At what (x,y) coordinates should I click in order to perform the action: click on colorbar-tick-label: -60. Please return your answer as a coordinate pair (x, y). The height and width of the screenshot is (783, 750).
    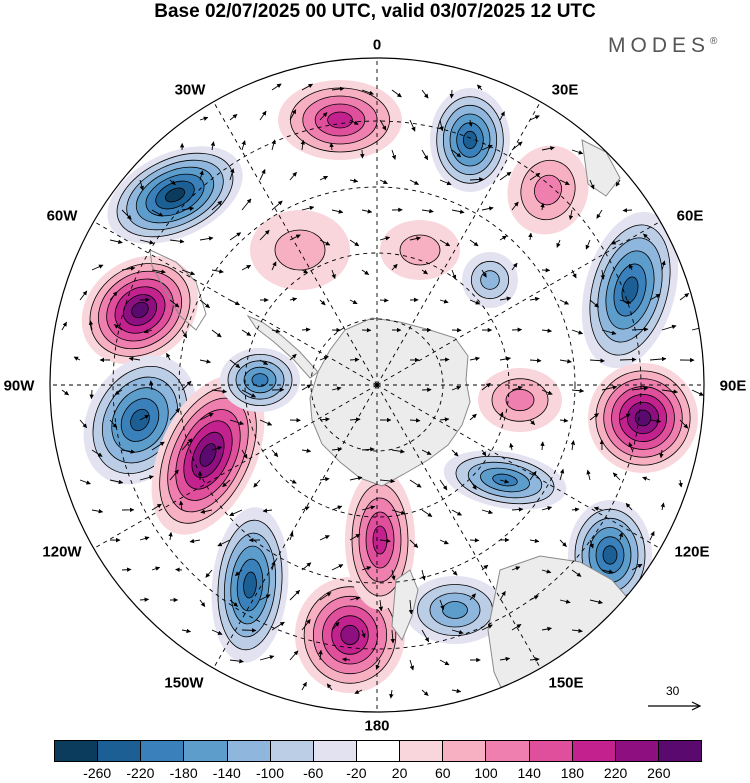
    Looking at the image, I should click on (313, 773).